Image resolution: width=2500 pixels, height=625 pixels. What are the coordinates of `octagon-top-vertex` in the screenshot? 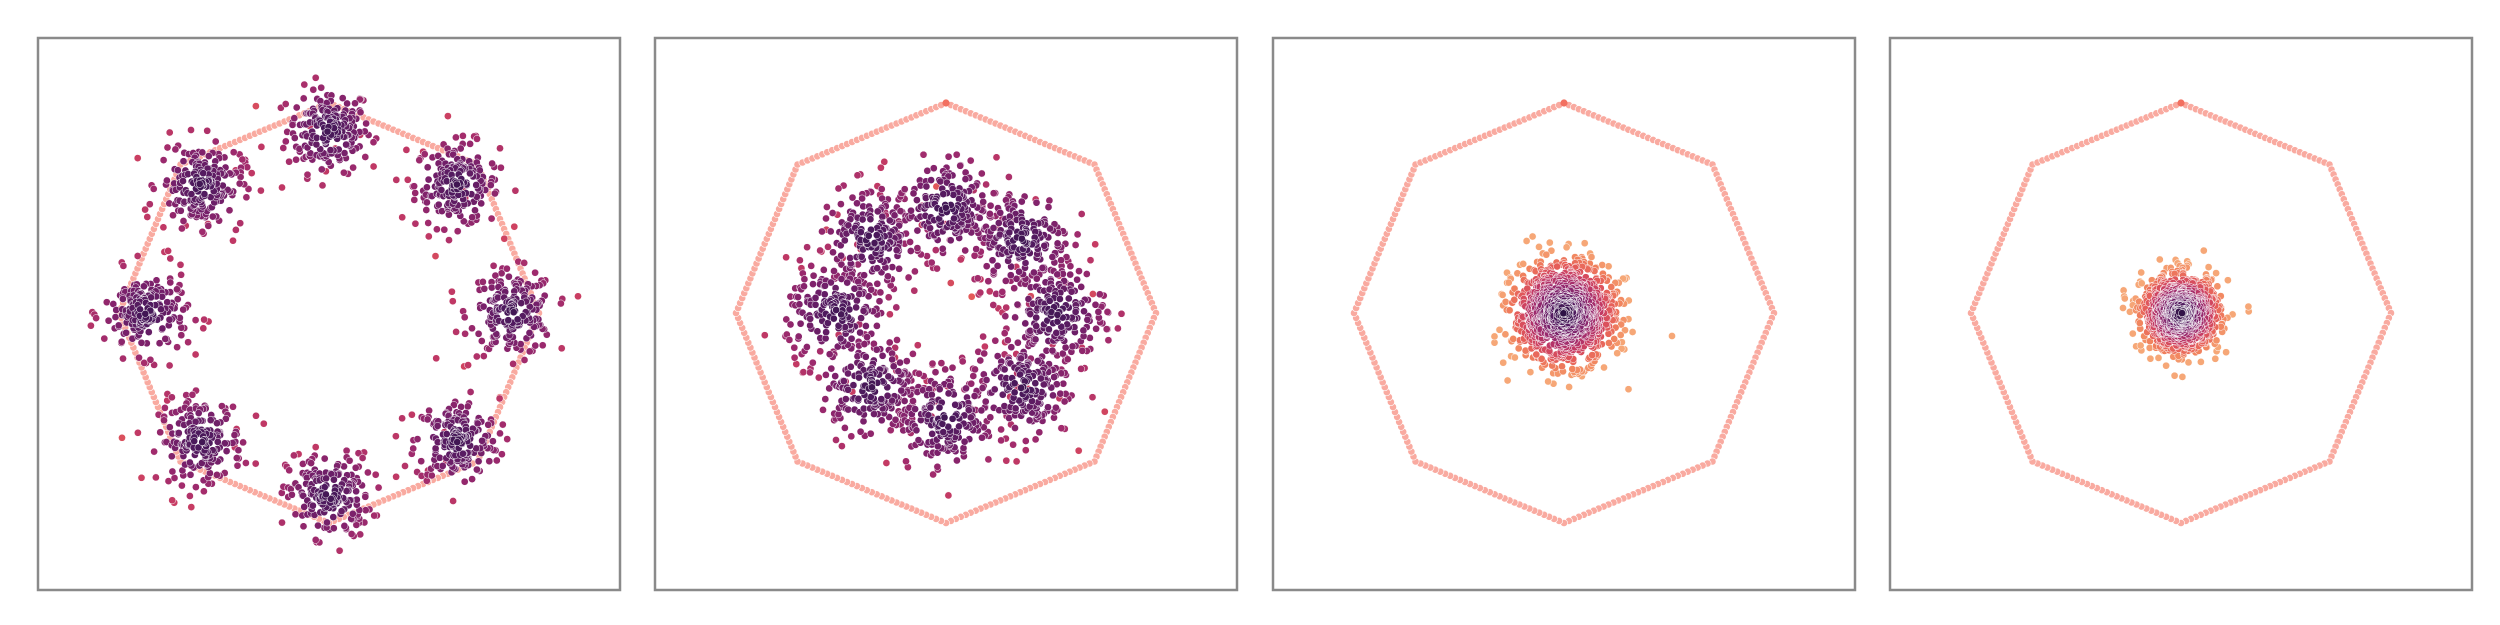 It's located at (946, 103).